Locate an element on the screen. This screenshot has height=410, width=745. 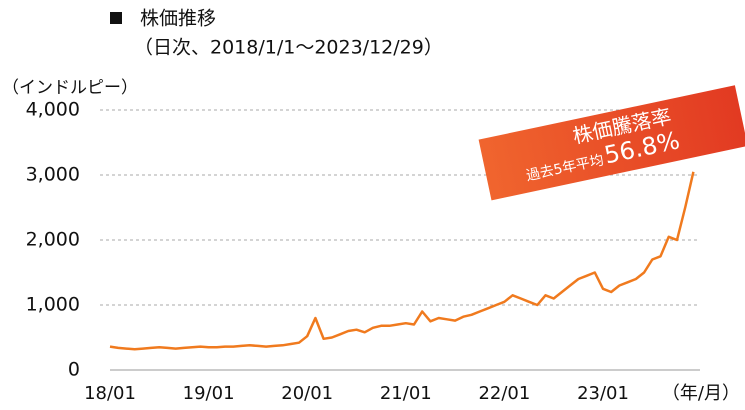
y-tick-label: 1,000 is located at coordinates (53, 305).